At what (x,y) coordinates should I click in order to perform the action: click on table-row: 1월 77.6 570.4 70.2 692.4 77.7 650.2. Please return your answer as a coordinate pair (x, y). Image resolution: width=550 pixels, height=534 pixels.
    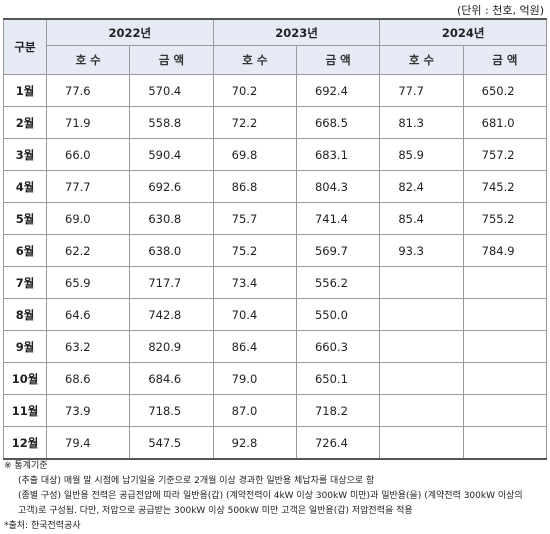
    Looking at the image, I should click on (275, 90).